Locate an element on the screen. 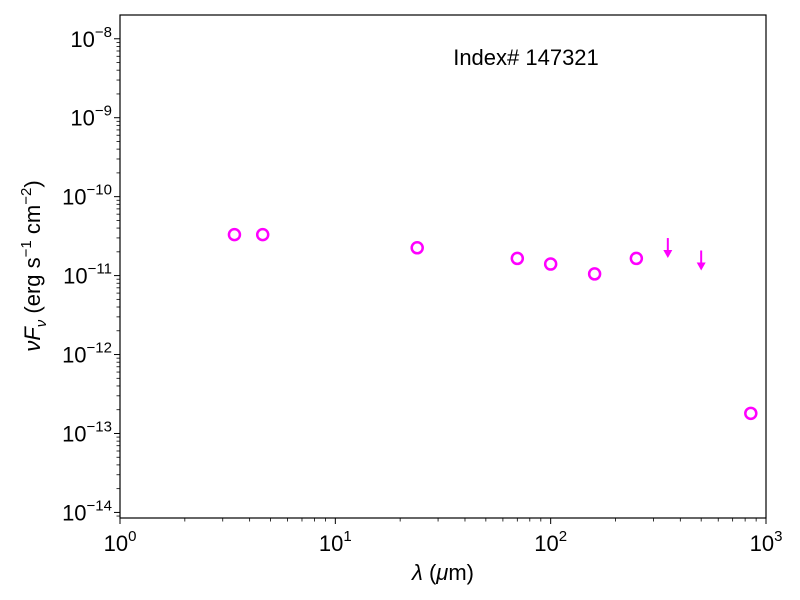  y-tick-label: 10⁻⁹ is located at coordinates (91, 117).